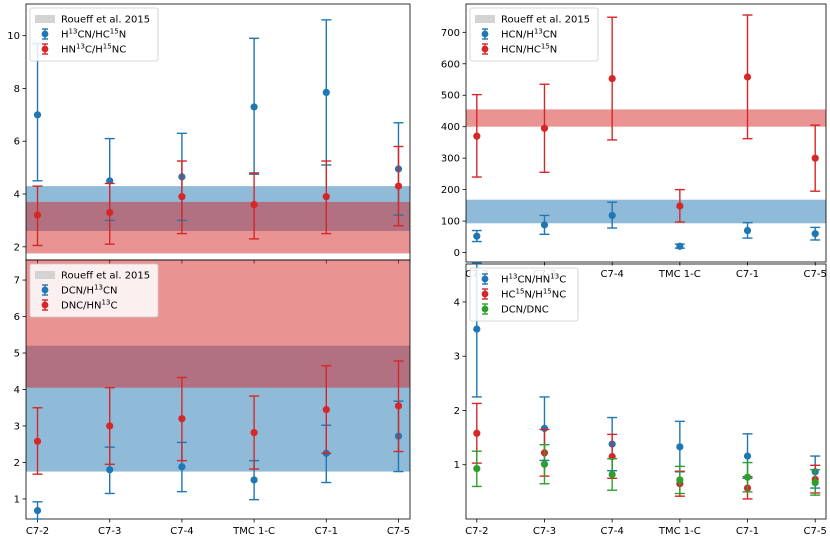  I want to click on legend: Roueff et al. 2015 H13CN/HC15N HN13C/H15NC, so click(94, 34).